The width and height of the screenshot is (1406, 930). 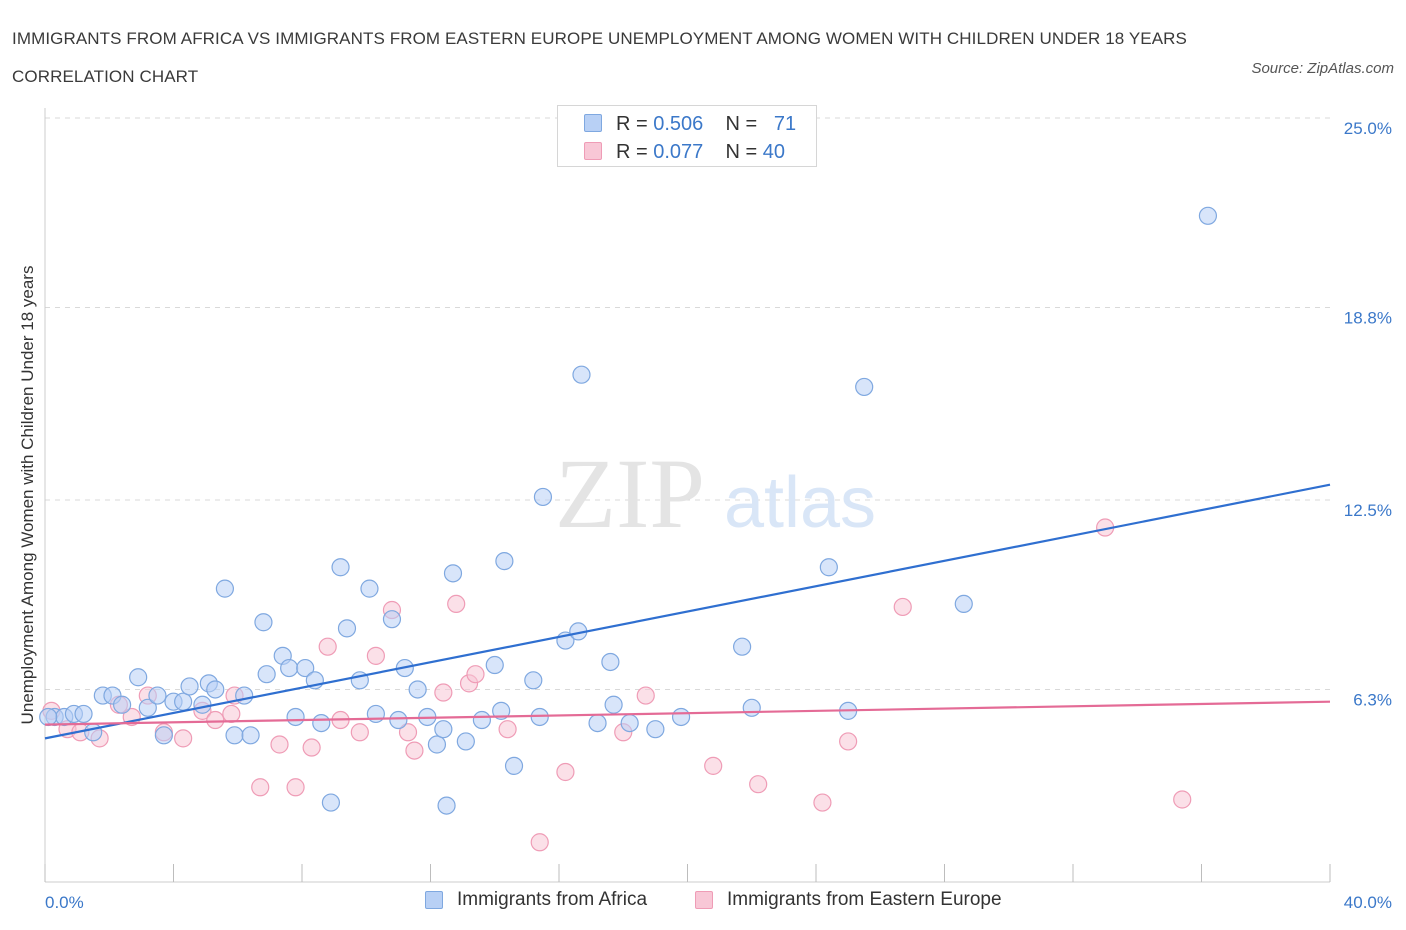 What do you see at coordinates (1322, 68) in the screenshot?
I see `source-credit: Source: ZipAtlas.com` at bounding box center [1322, 68].